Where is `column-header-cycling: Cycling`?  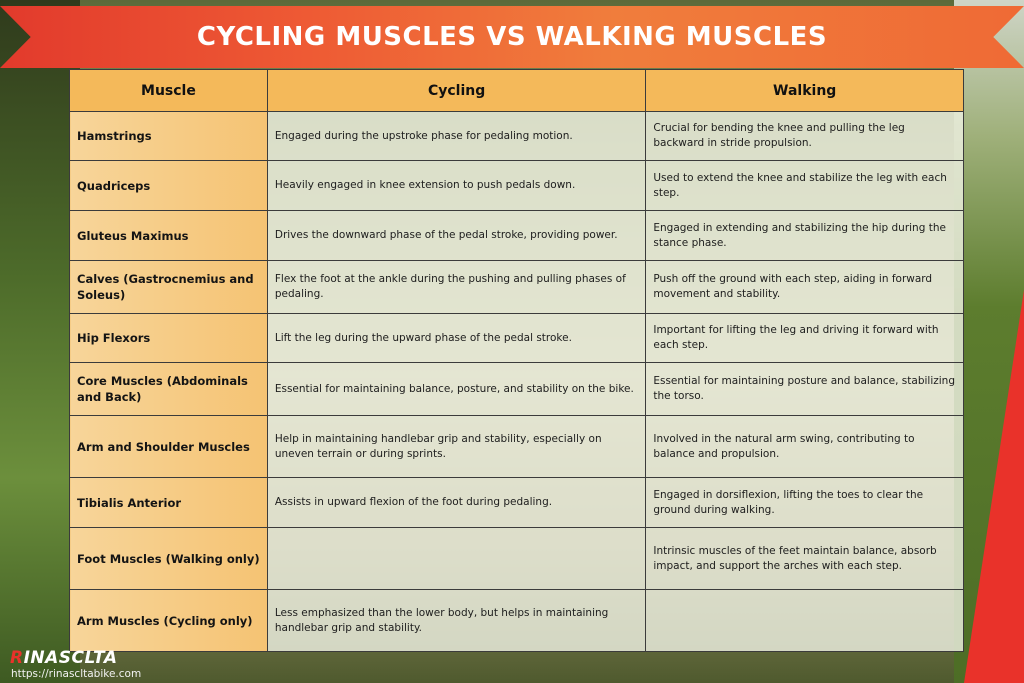 column-header-cycling: Cycling is located at coordinates (456, 90).